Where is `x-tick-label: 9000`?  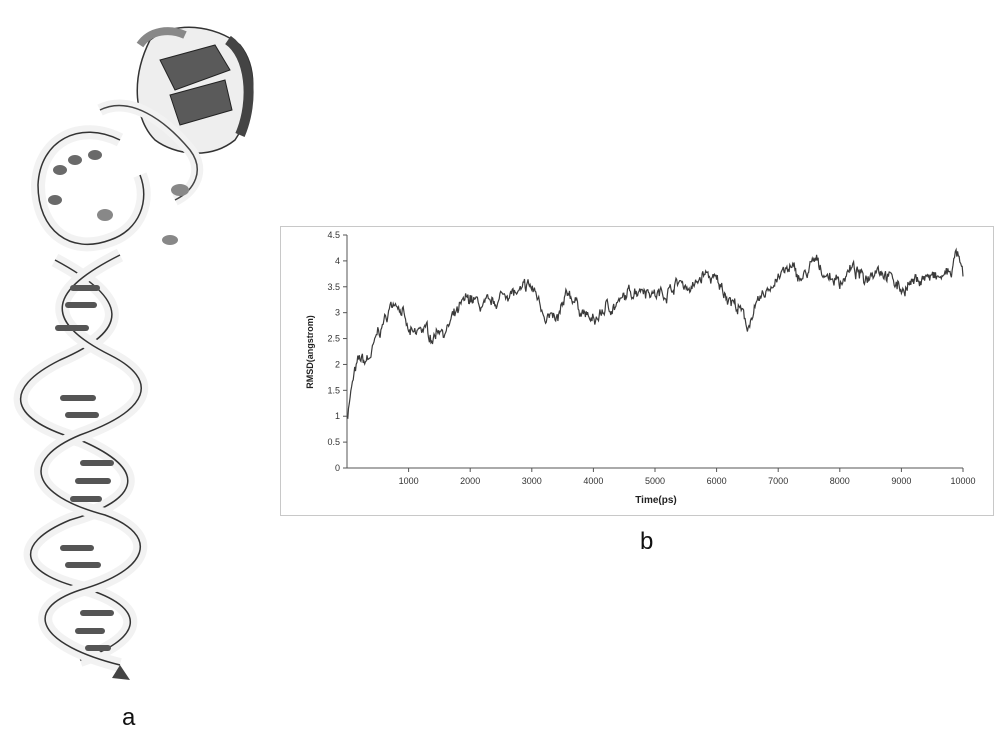
x-tick-label: 9000 is located at coordinates (901, 481).